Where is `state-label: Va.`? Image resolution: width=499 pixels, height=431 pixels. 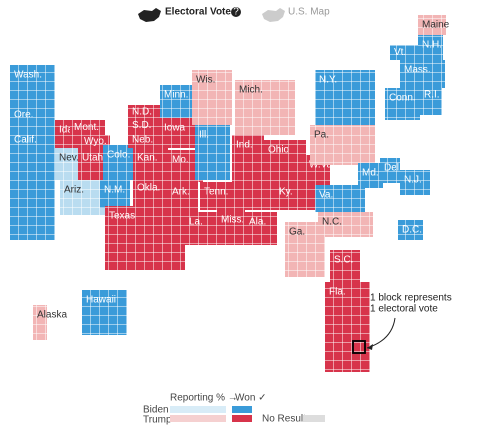
state-label: Va. is located at coordinates (326, 195).